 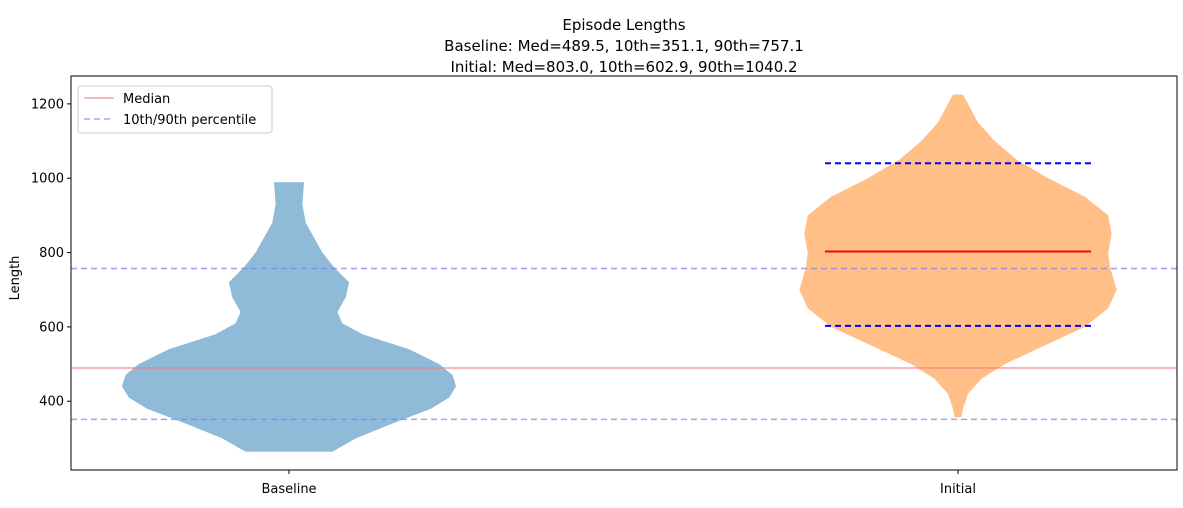 I want to click on y-axis-label: Length, so click(x=15, y=278).